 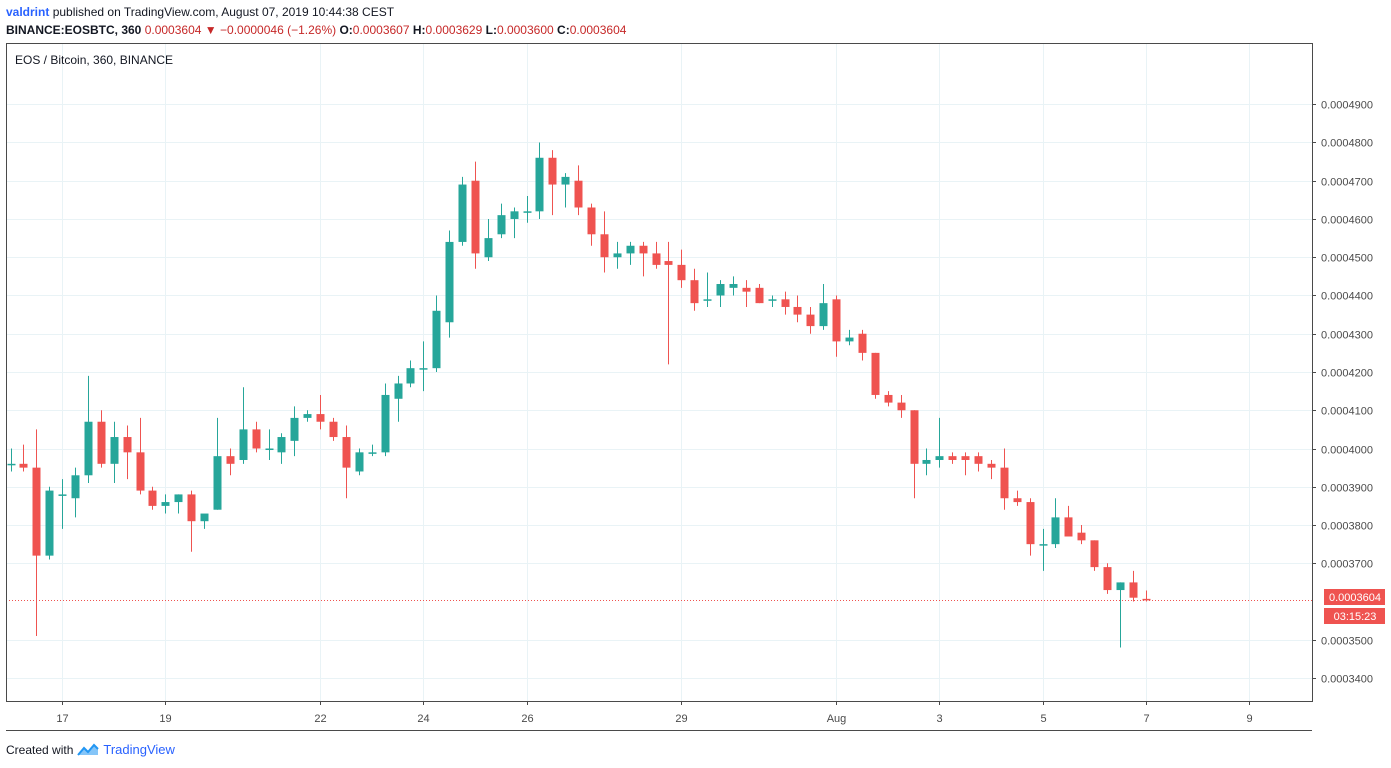 I want to click on x-axis: 17 19 22 24 26 29 Aug 3 5 7 9, so click(x=654, y=713).